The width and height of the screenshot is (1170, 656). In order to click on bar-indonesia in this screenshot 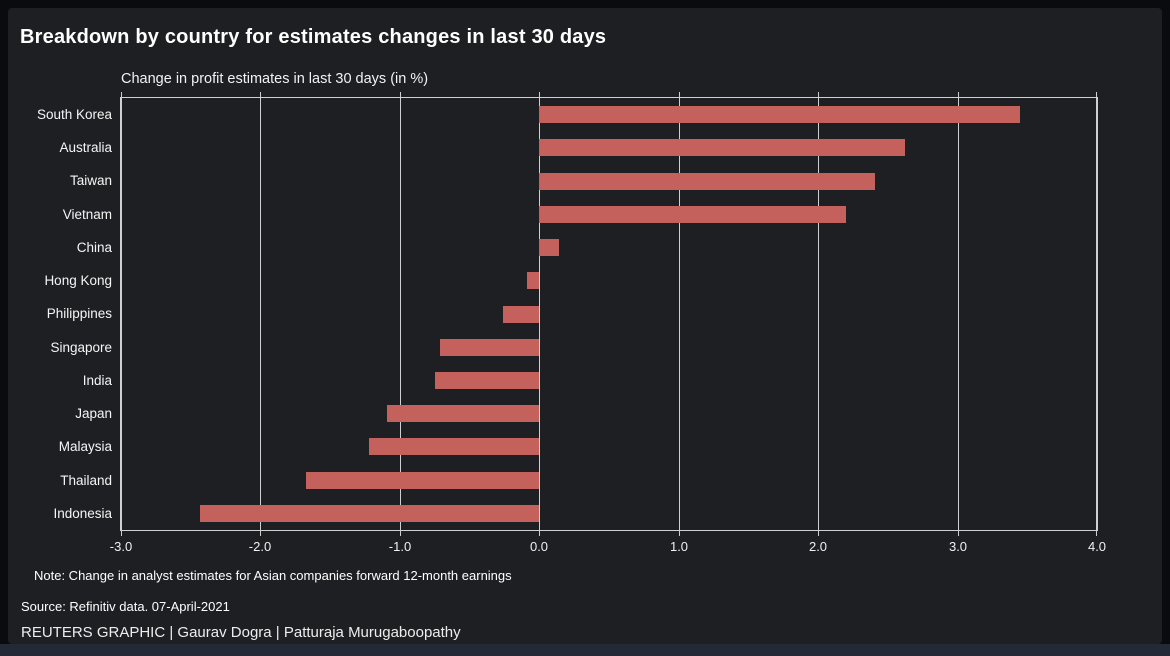, I will do `click(370, 513)`.